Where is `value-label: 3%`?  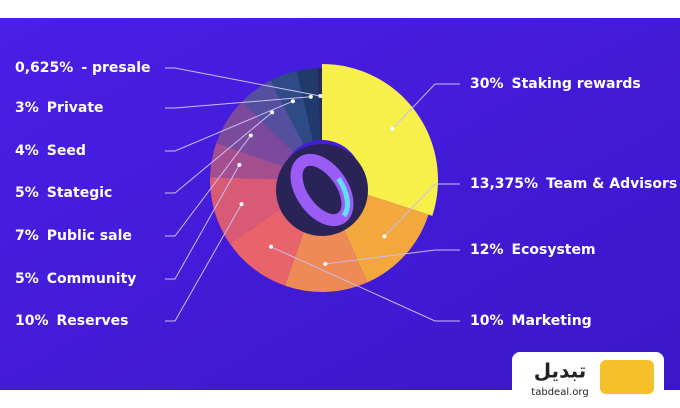 value-label: 3% is located at coordinates (27, 108).